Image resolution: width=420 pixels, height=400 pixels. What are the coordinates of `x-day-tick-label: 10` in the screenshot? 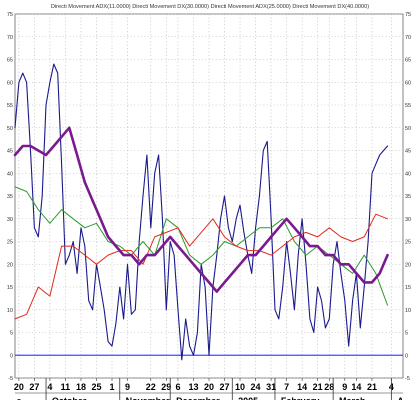 It's located at (240, 387).